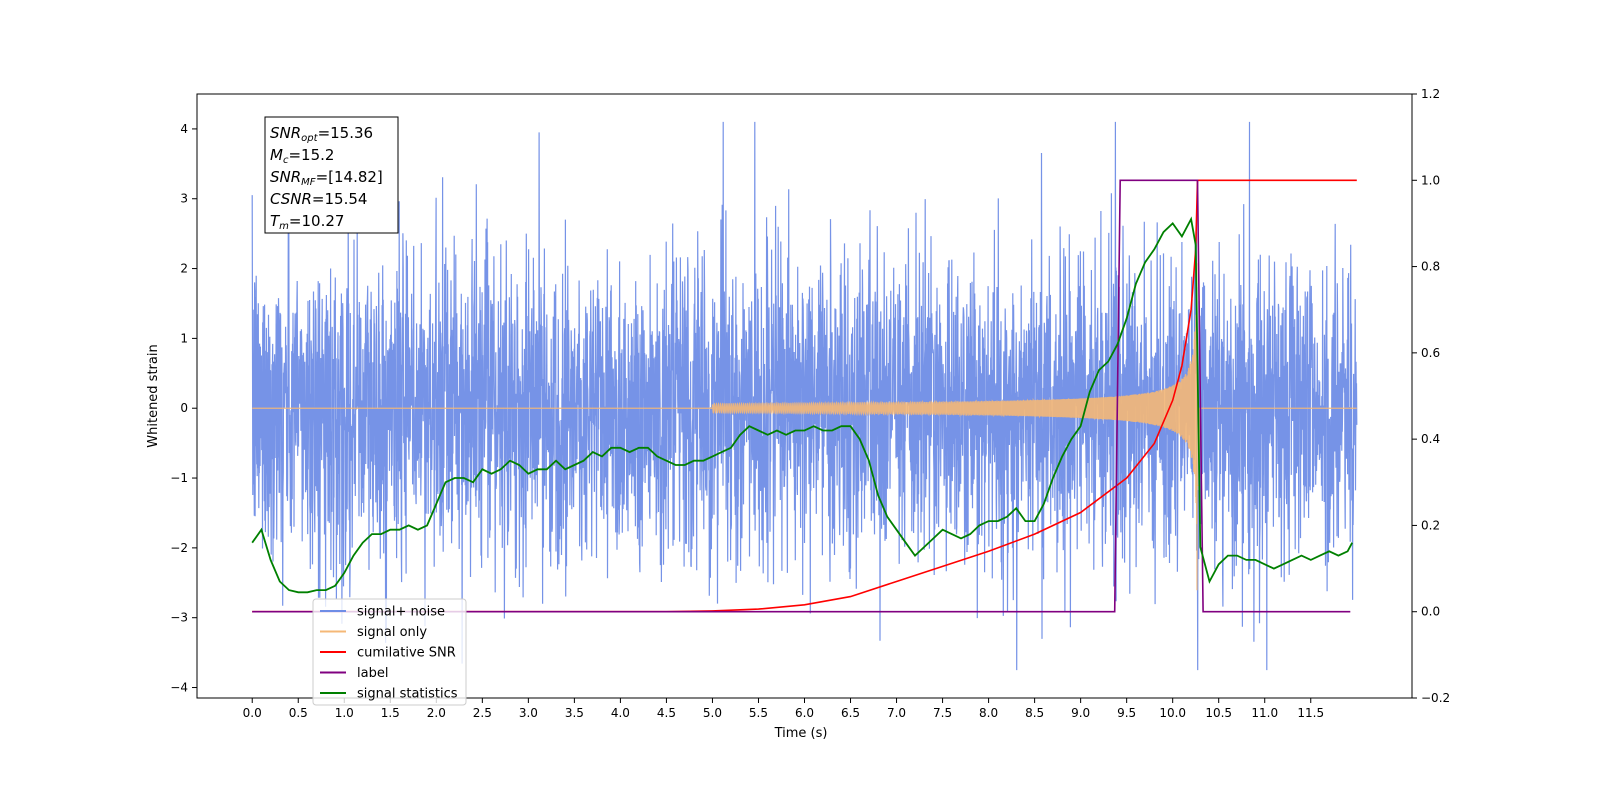 This screenshot has width=1600, height=800. What do you see at coordinates (179, 548) in the screenshot?
I see `y-tick-label: −2` at bounding box center [179, 548].